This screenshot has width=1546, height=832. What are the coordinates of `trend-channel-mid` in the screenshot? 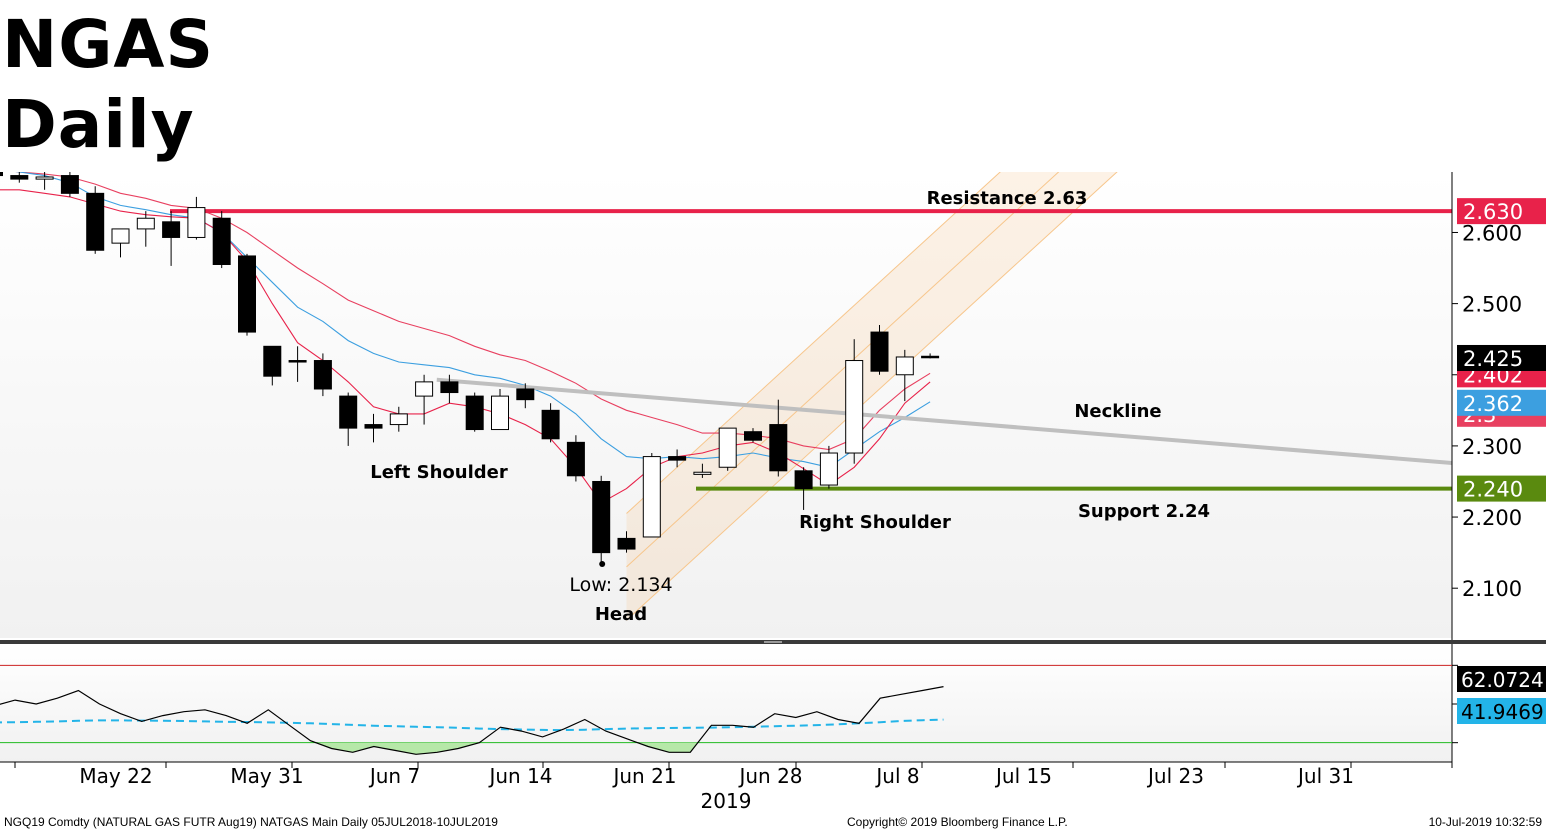 It's located at (843, 370).